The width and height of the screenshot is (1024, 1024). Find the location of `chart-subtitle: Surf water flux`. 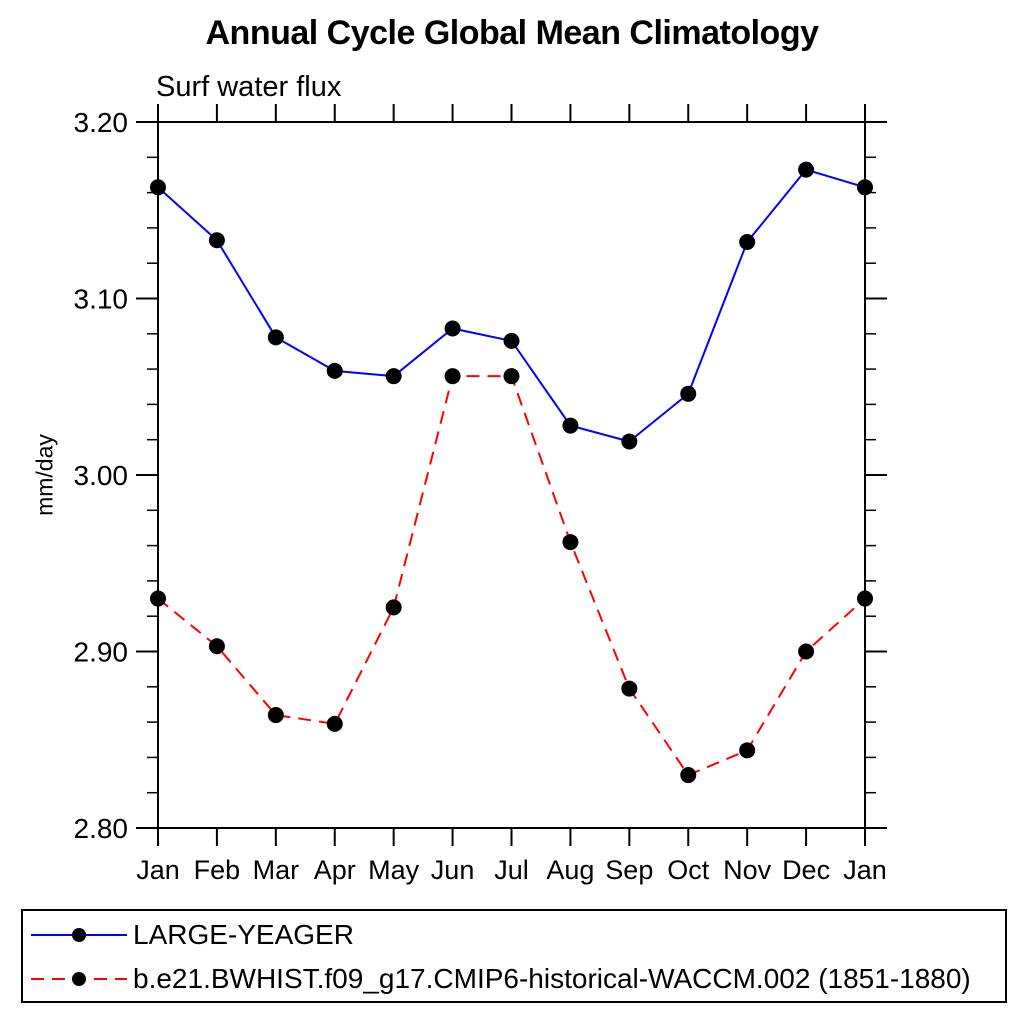

chart-subtitle: Surf water flux is located at coordinates (249, 87).